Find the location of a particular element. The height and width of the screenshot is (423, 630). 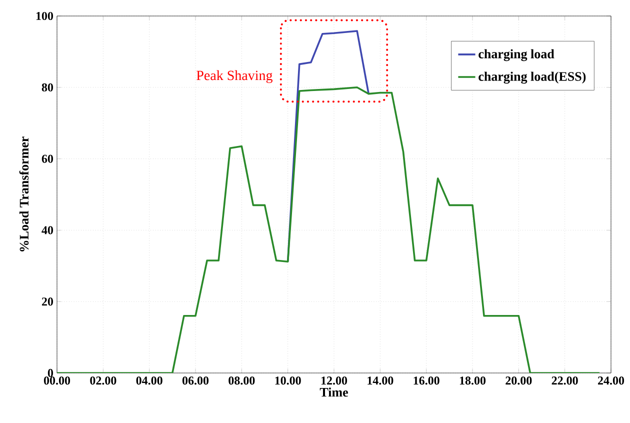

x-tick-label: 20.00 is located at coordinates (519, 380).